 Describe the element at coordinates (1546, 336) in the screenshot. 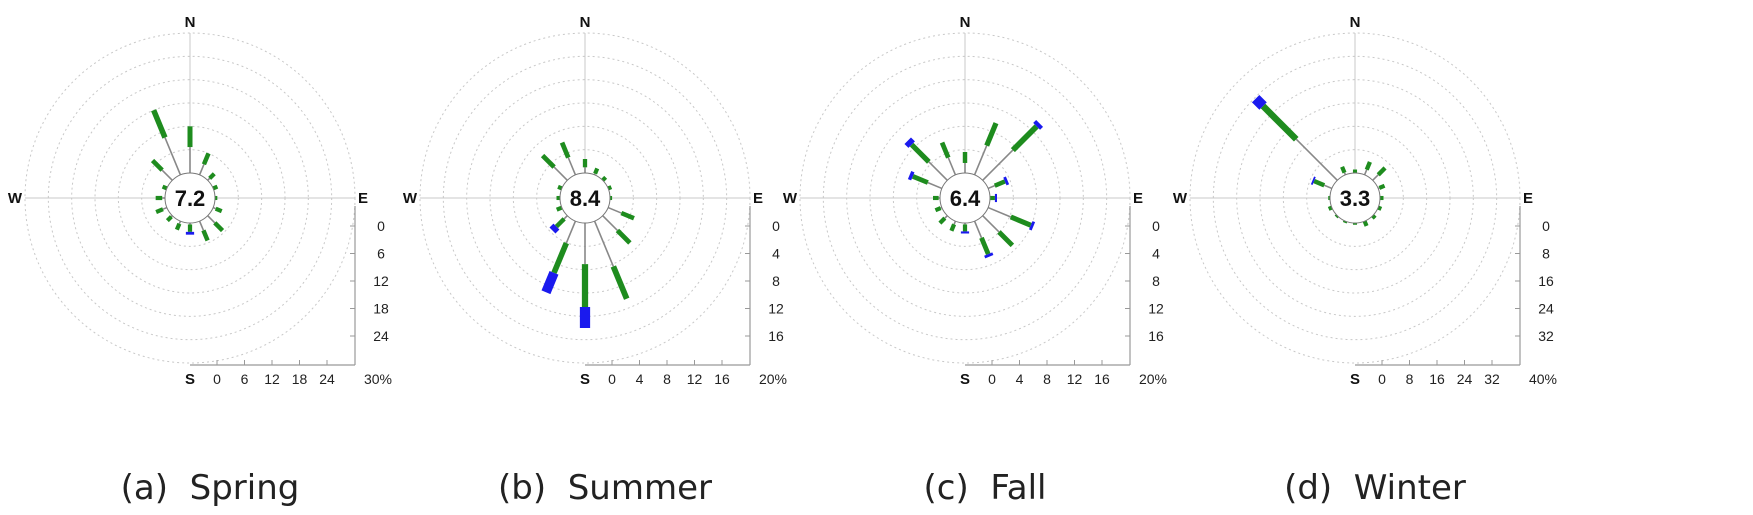

I see `tick-label-vertical: 32` at that location.